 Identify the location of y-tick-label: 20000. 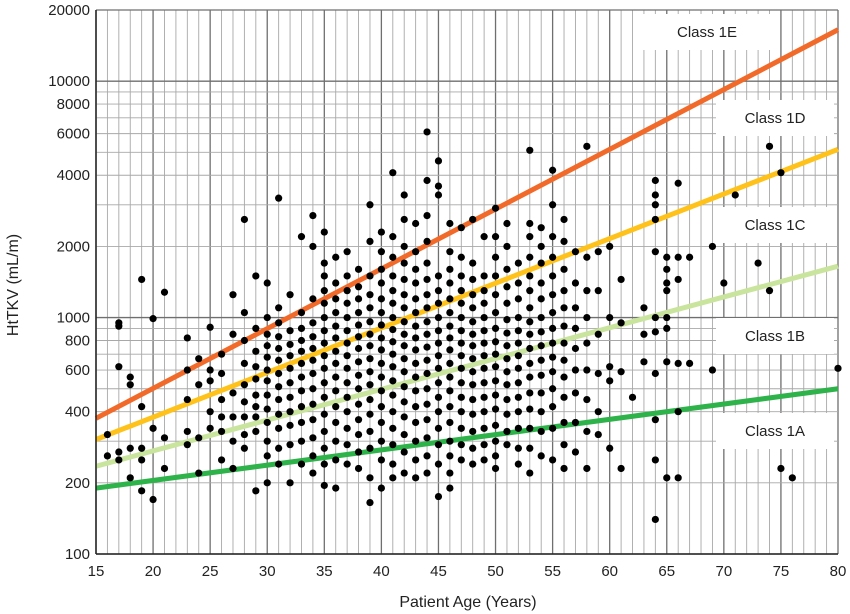
(69, 10).